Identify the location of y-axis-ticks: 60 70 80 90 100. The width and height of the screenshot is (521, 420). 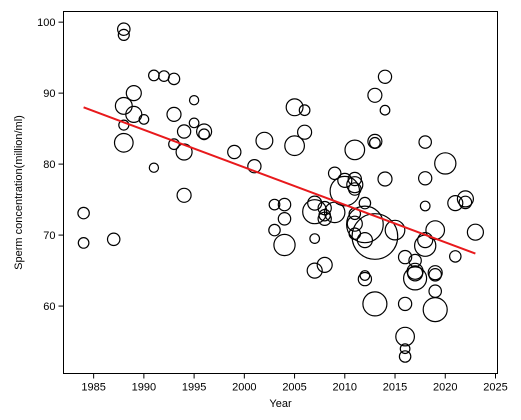
(50, 165).